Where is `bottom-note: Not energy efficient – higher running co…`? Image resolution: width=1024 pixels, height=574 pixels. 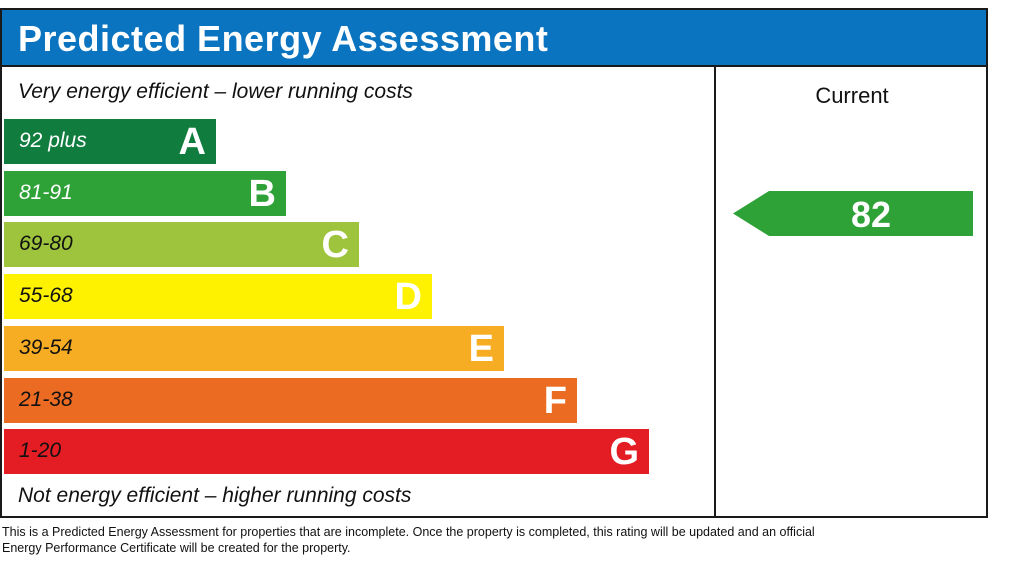
bottom-note: Not energy efficient – higher running co… is located at coordinates (215, 495).